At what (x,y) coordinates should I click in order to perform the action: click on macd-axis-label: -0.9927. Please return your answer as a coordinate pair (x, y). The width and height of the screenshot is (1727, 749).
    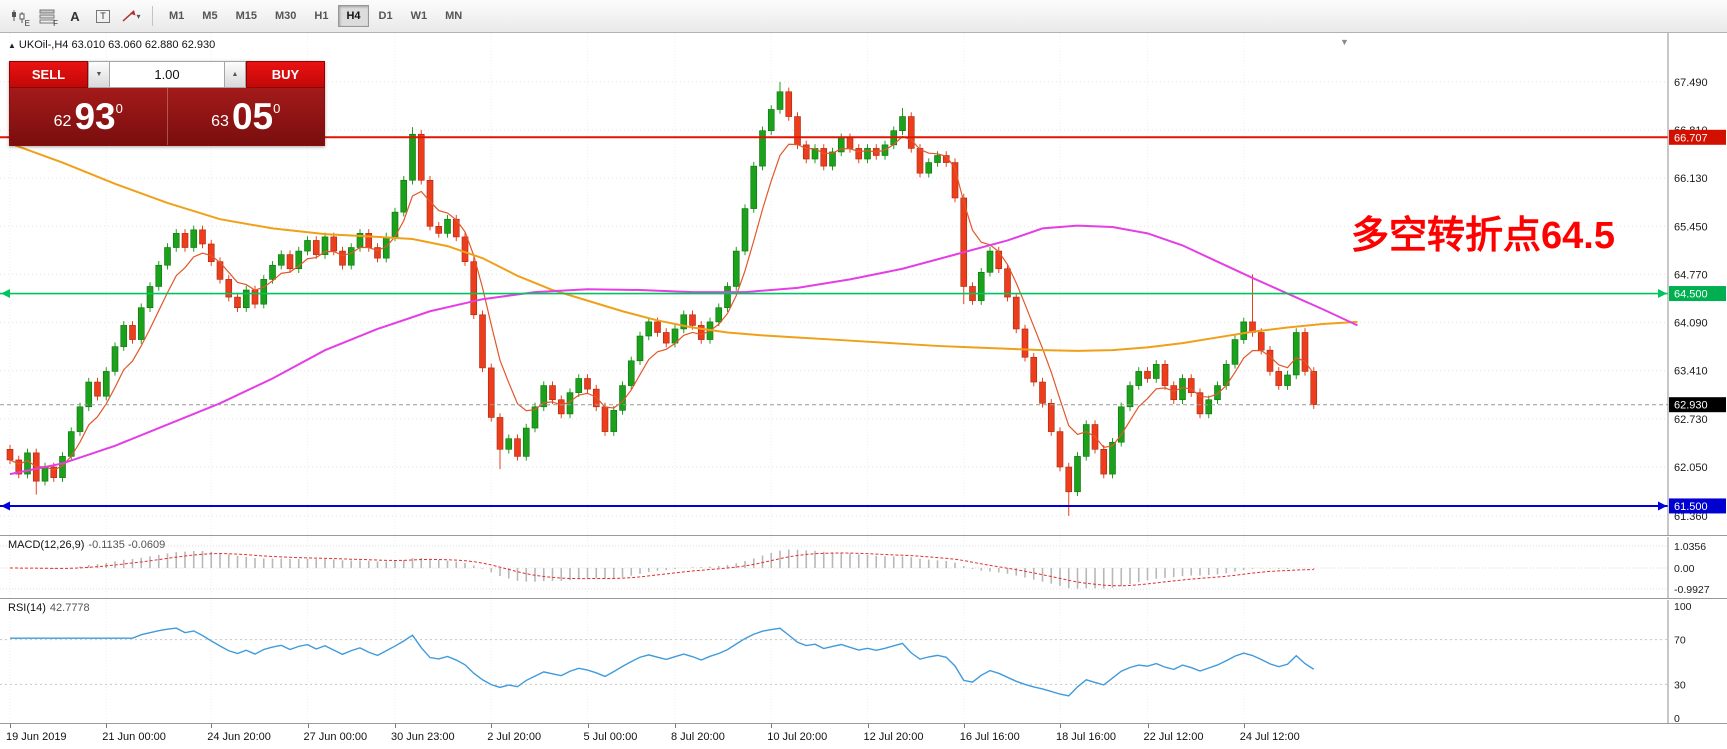
    Looking at the image, I should click on (1692, 590).